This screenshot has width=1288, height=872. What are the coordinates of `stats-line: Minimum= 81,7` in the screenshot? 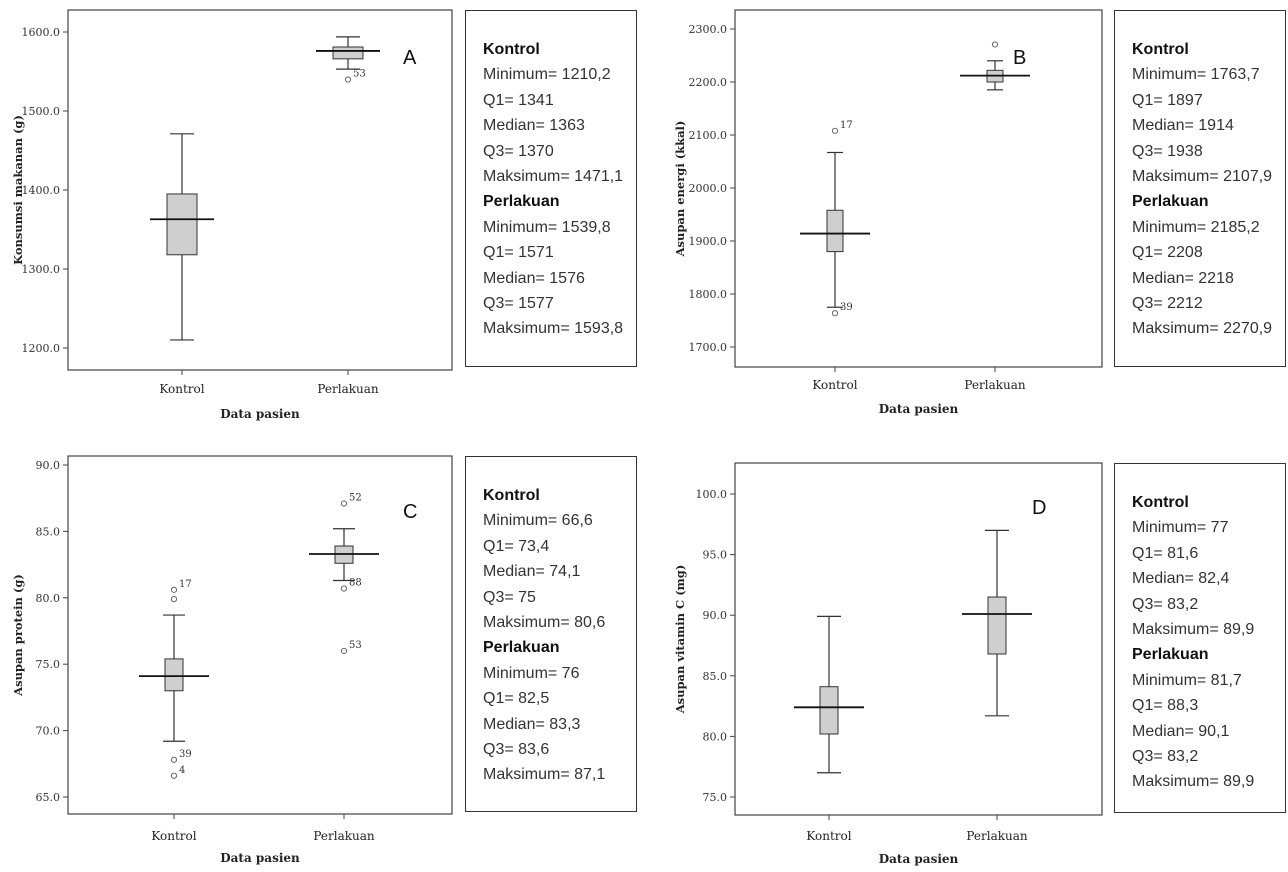 It's located at (1187, 680).